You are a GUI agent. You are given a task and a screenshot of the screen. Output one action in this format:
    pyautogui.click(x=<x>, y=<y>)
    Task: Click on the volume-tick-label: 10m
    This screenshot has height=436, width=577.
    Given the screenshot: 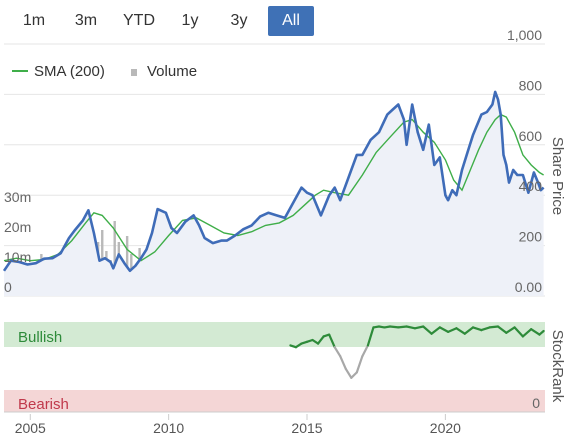 What is the action you would take?
    pyautogui.click(x=17, y=257)
    